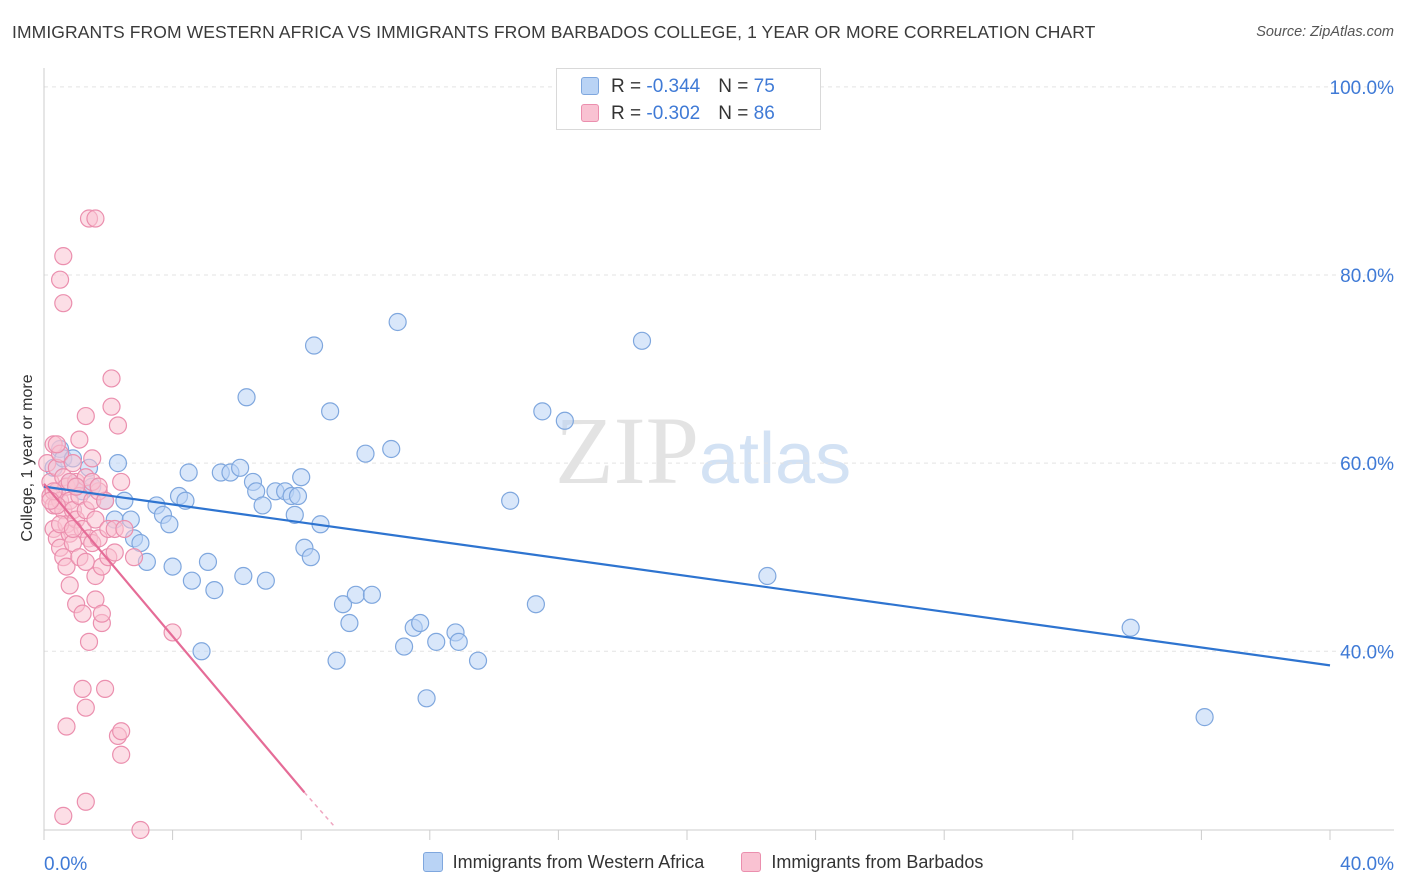 This screenshot has height=892, width=1406. Describe the element at coordinates (751, 862) in the screenshot. I see `series-swatch-pink` at that location.